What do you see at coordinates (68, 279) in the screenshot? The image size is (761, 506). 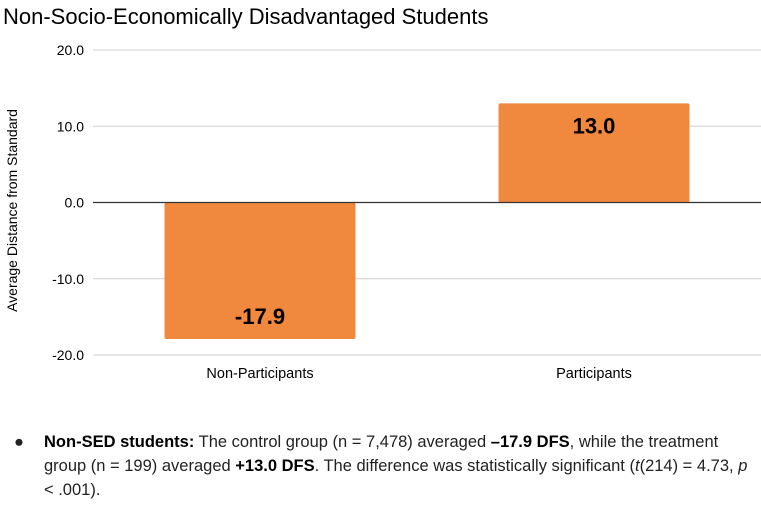 I see `y-tick-label: -10.0` at bounding box center [68, 279].